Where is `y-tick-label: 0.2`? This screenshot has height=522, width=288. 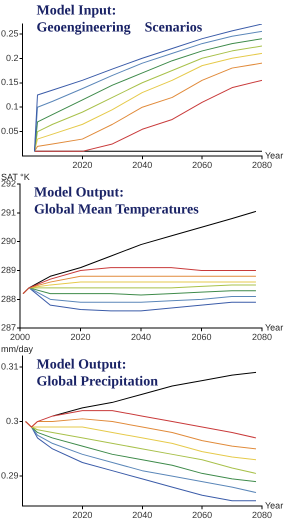
y-tick-label: 0.2 is located at coordinates (12, 57).